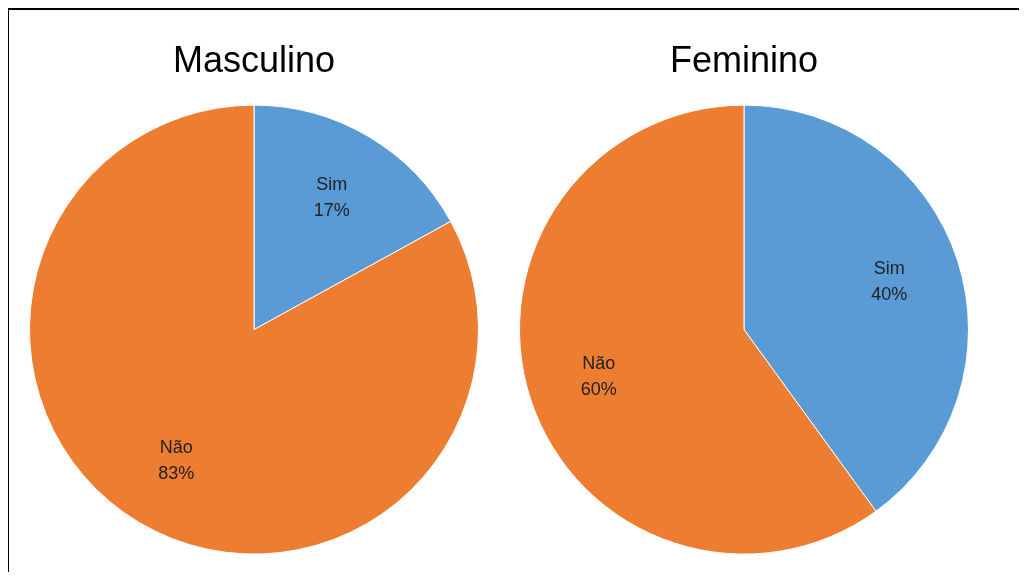  I want to click on chart-title: Masculino, so click(254, 59).